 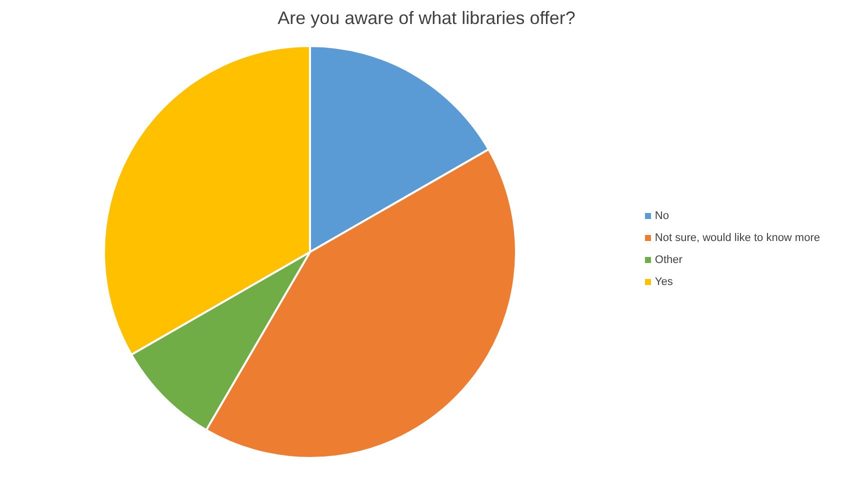 What do you see at coordinates (663, 282) in the screenshot?
I see `legend-label: Yes` at bounding box center [663, 282].